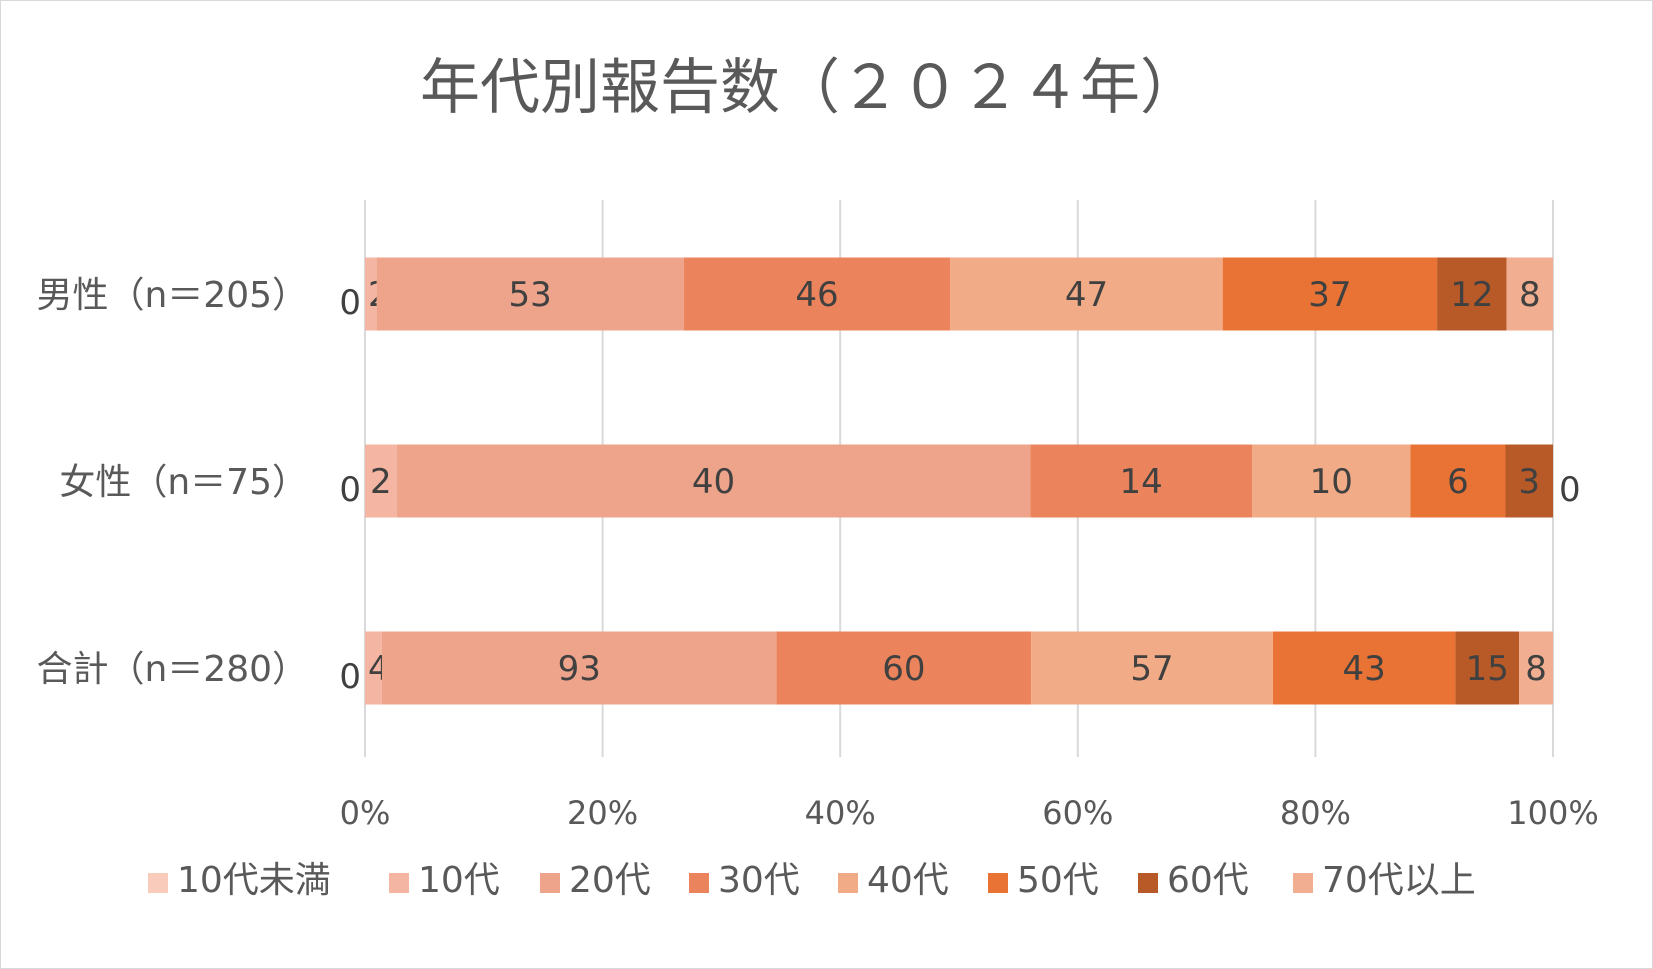 The image size is (1653, 969). I want to click on legend-label: 70代以上, so click(1399, 880).